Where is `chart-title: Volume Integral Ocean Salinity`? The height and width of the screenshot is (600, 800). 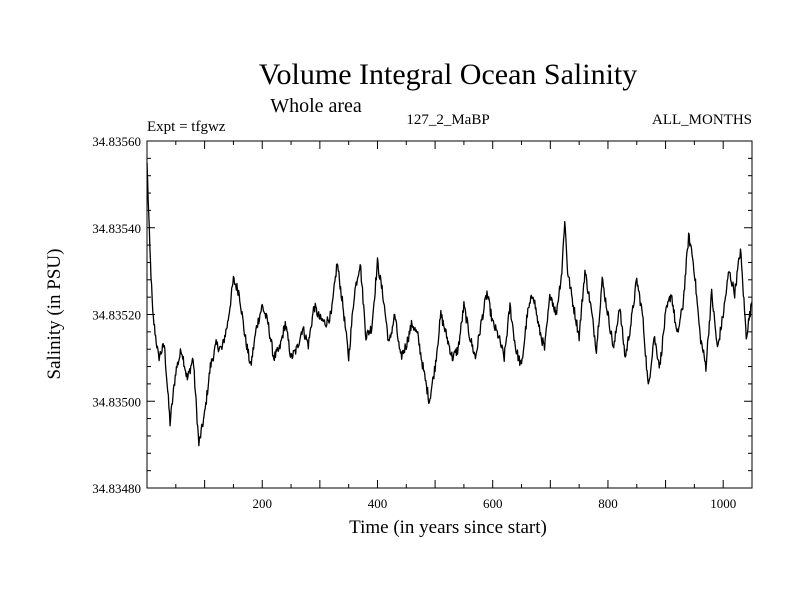 chart-title: Volume Integral Ocean Salinity is located at coordinates (448, 74).